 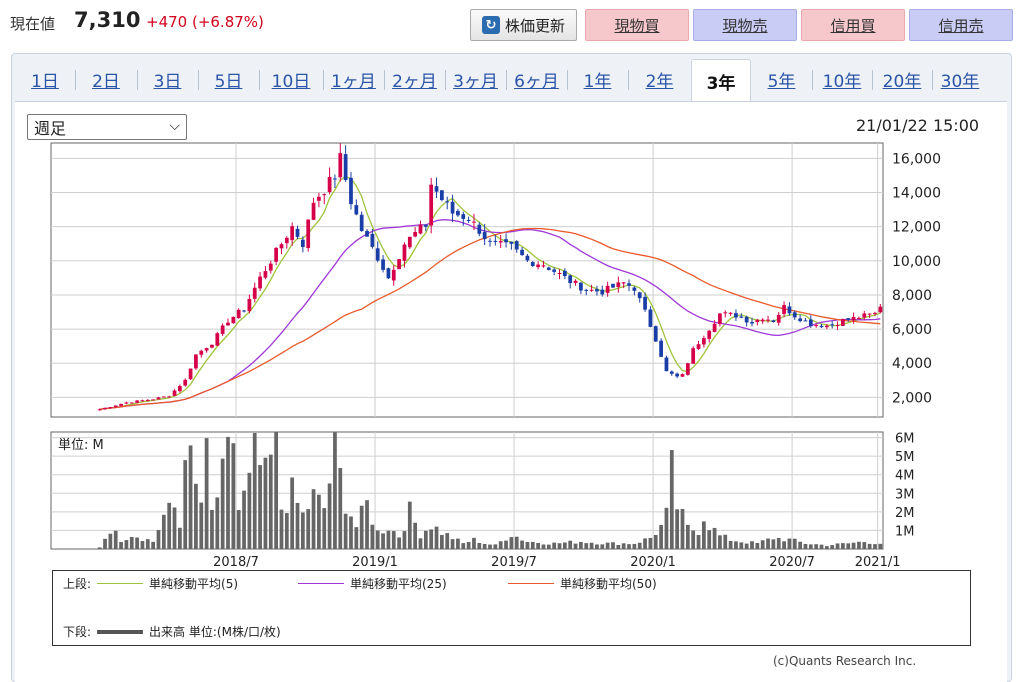 I want to click on price-tick-label: 2,000, so click(x=912, y=398).